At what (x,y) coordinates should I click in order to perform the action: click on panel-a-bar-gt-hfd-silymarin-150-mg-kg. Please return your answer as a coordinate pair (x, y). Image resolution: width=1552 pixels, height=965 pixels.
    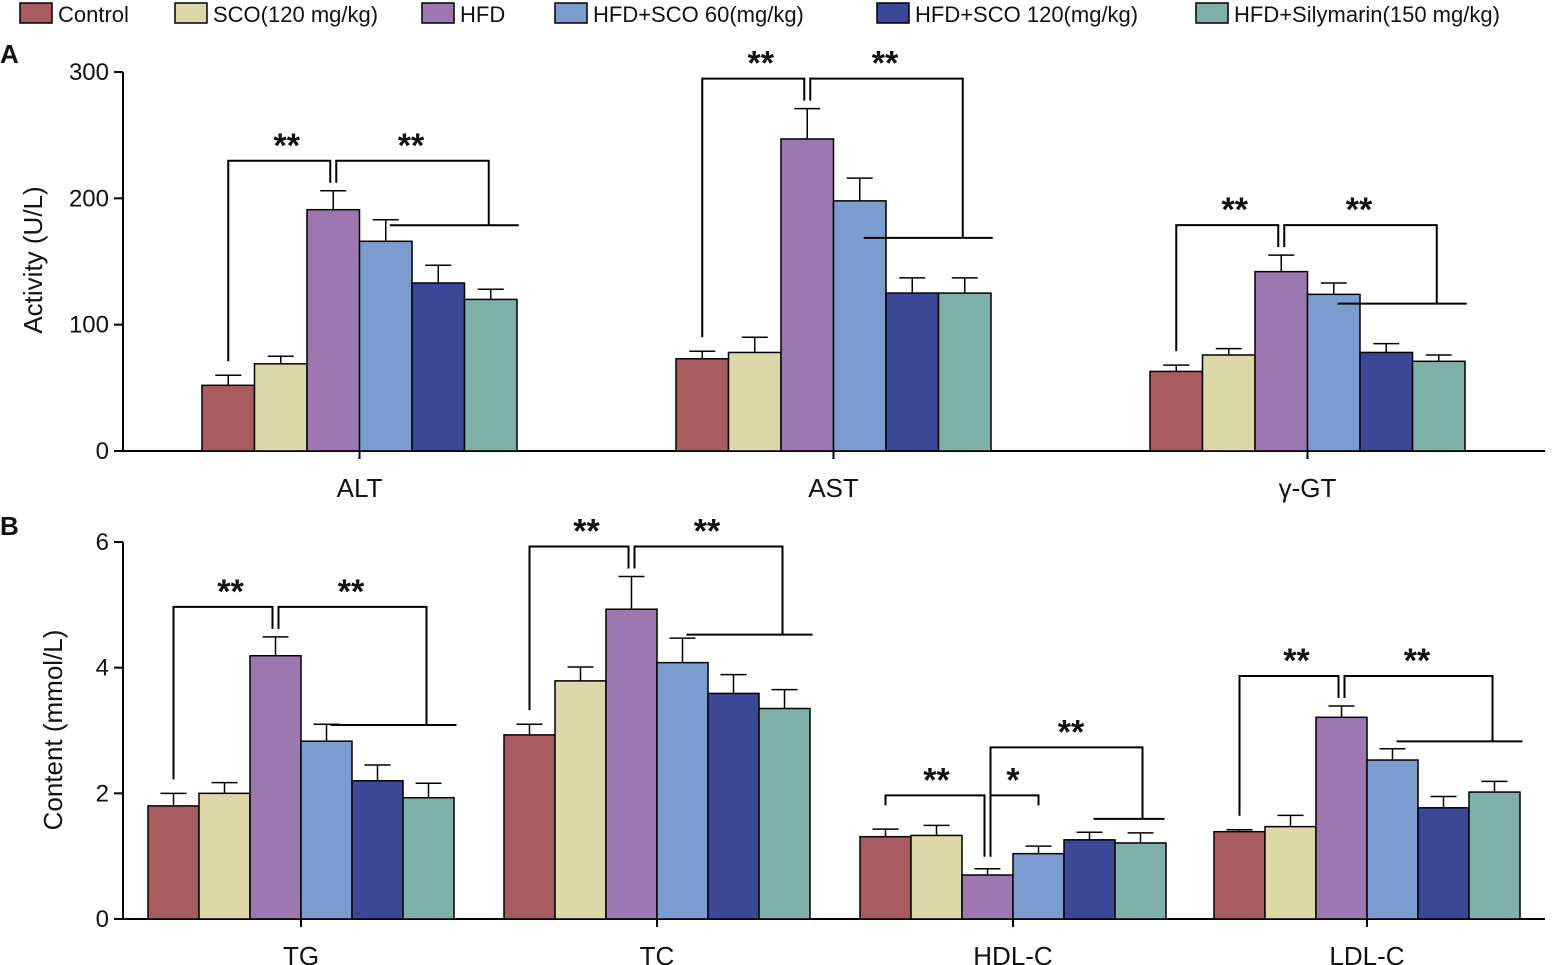
    Looking at the image, I should click on (1438, 406).